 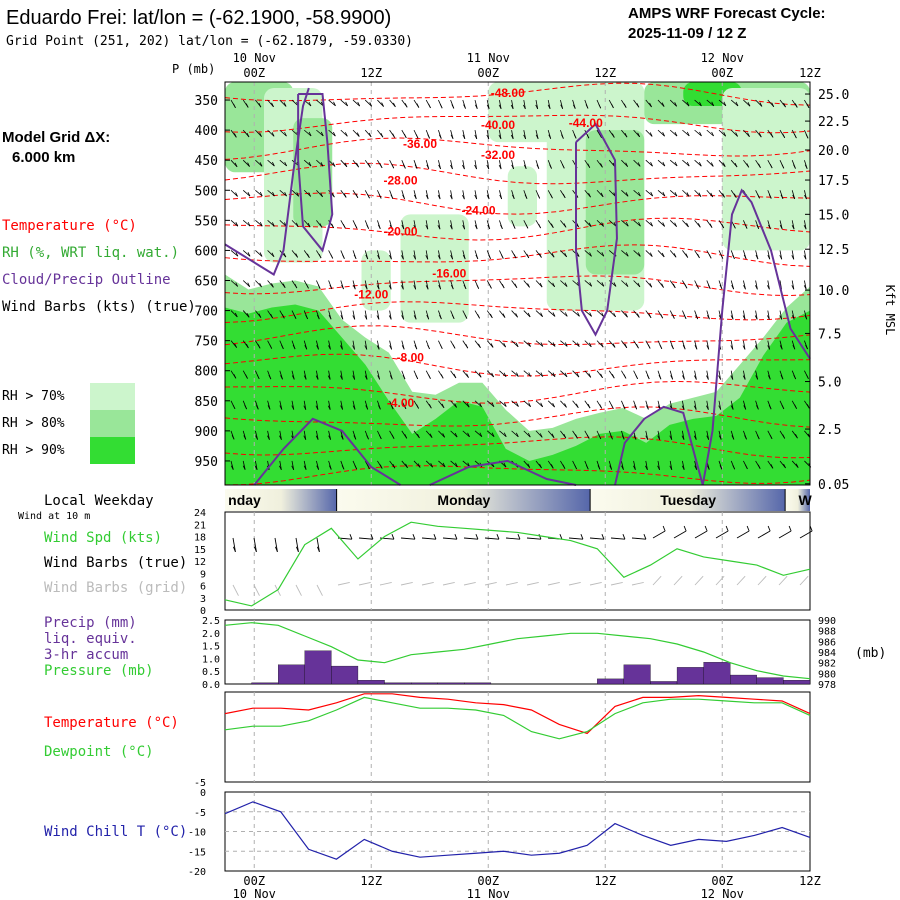 What do you see at coordinates (256, 590) in the screenshot?
I see `grid-wind-barb` at bounding box center [256, 590].